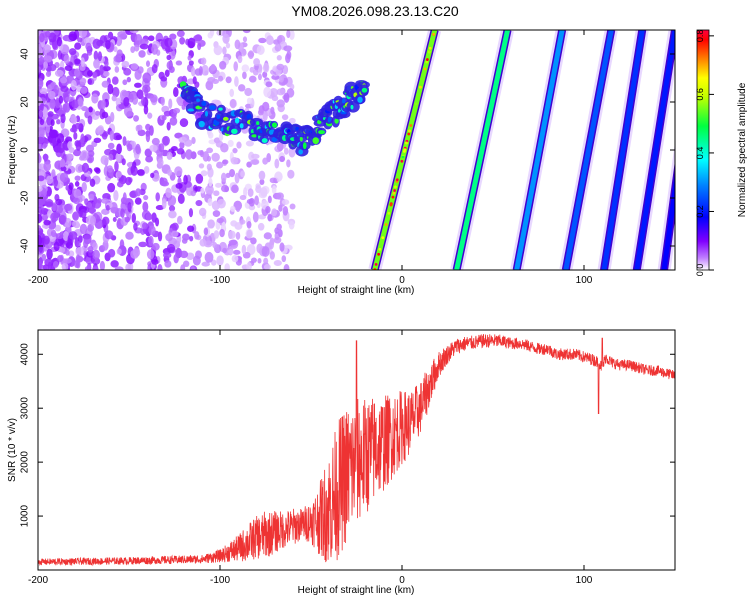  What do you see at coordinates (703, 150) in the screenshot?
I see `colorbar-gradient` at bounding box center [703, 150].